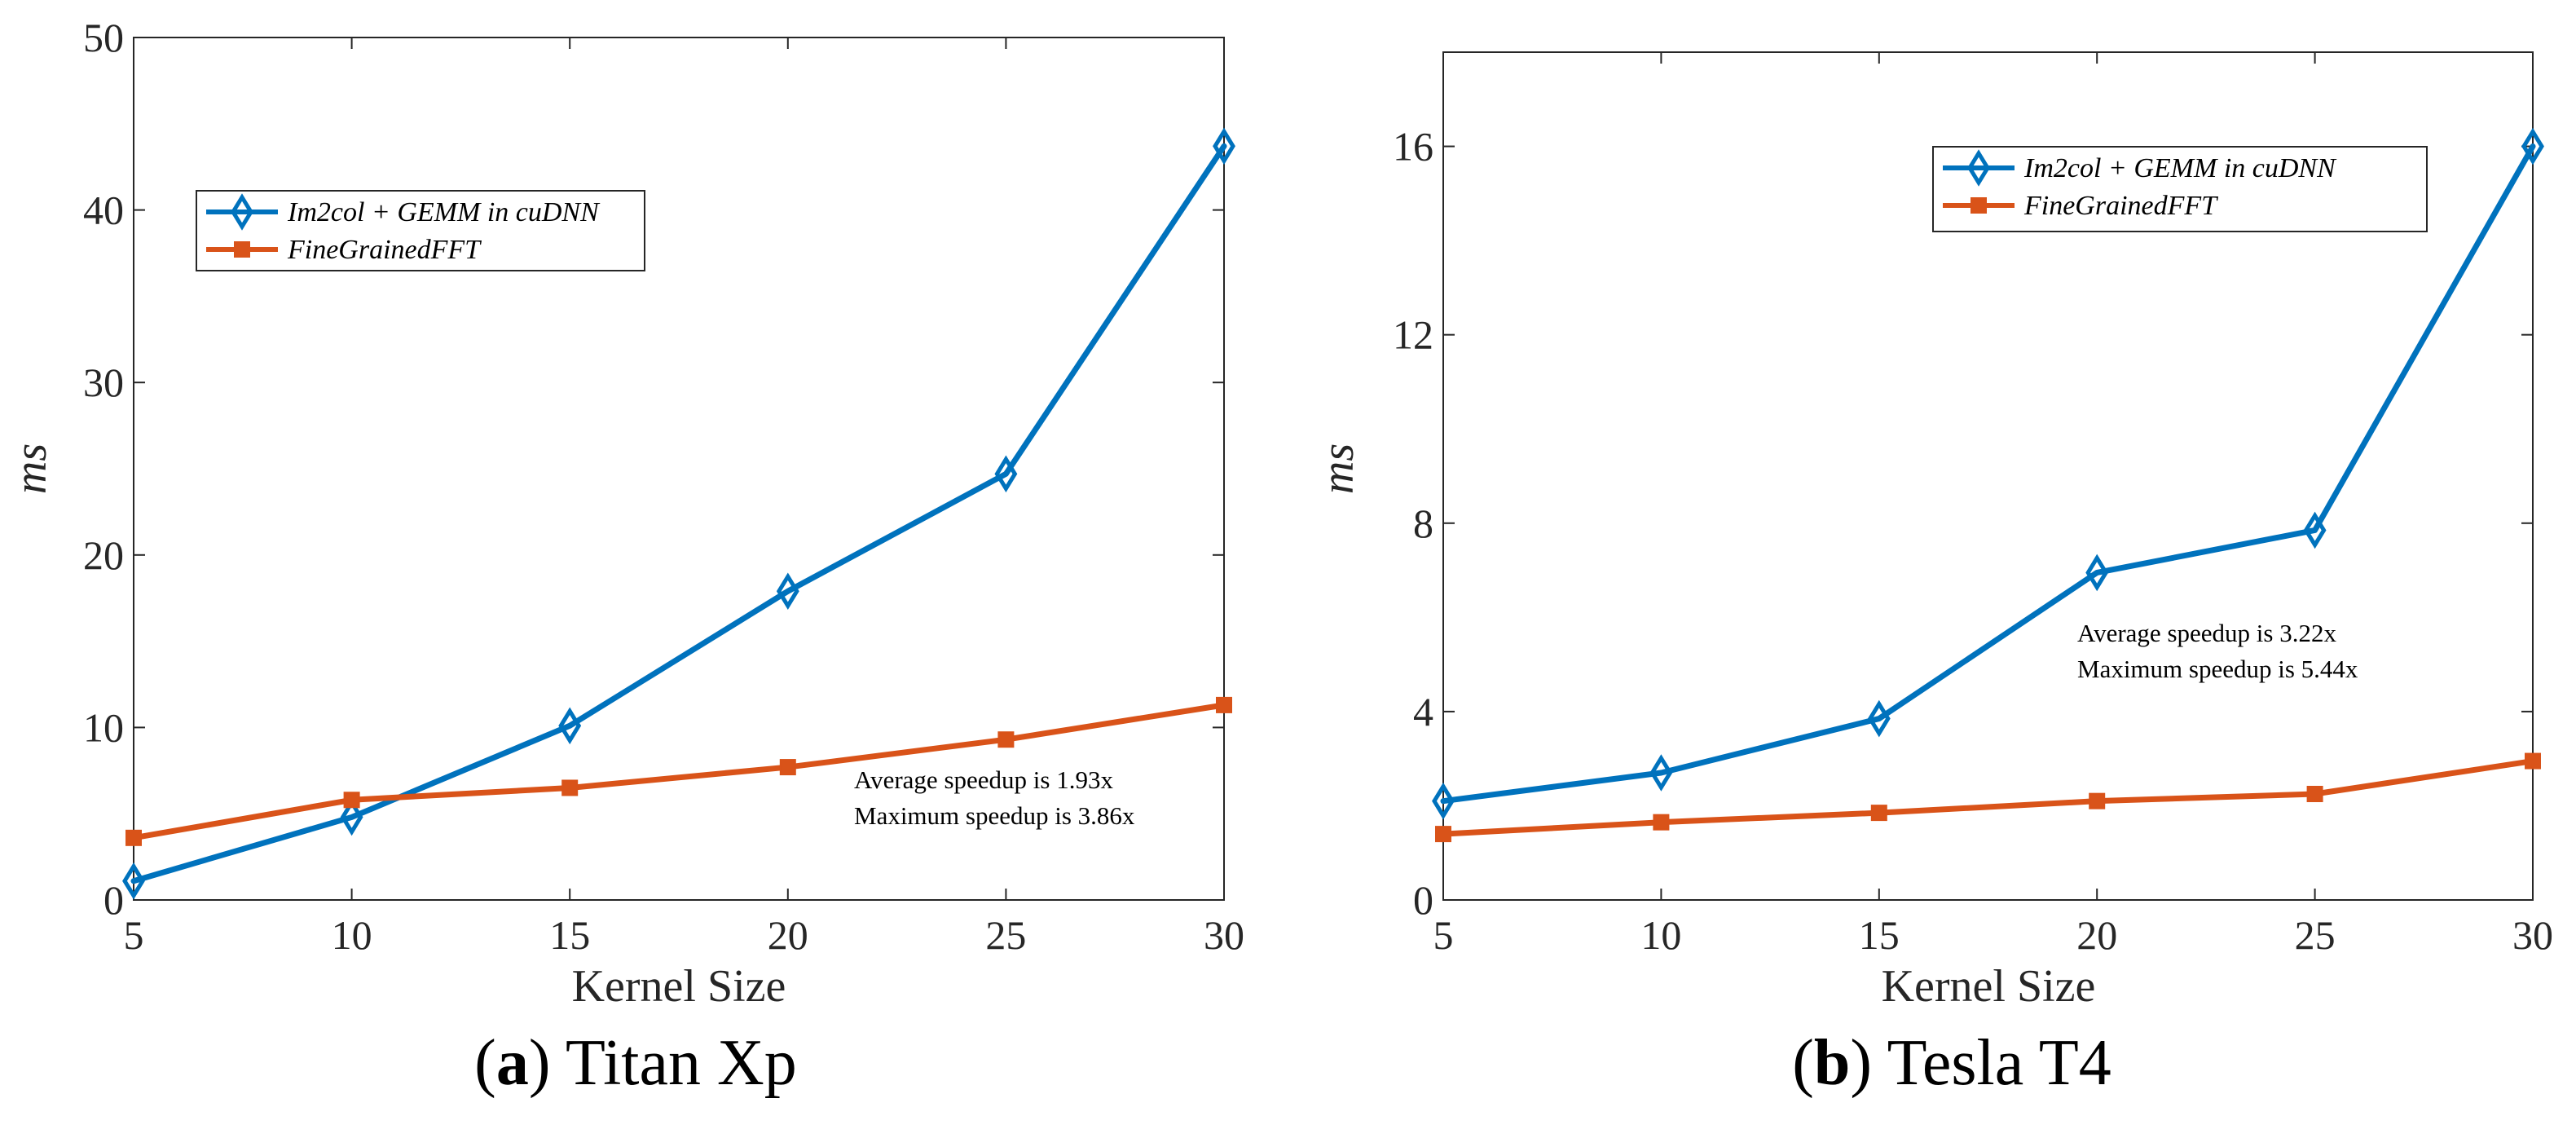 The width and height of the screenshot is (2576, 1138). I want to click on y-tick-label: 4, so click(1423, 711).